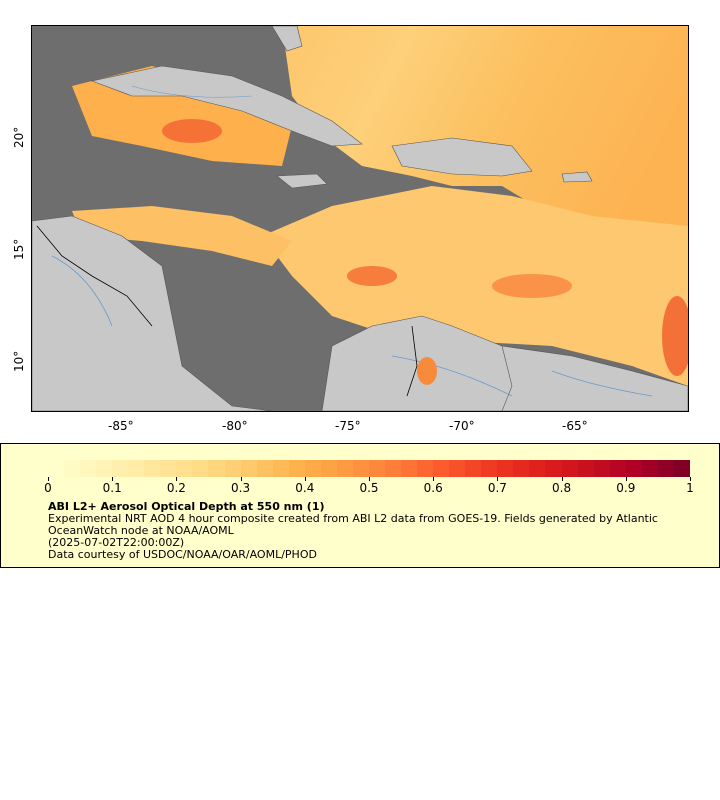  Describe the element at coordinates (182, 236) in the screenshot. I see `aerosol-field-caribbean` at that location.